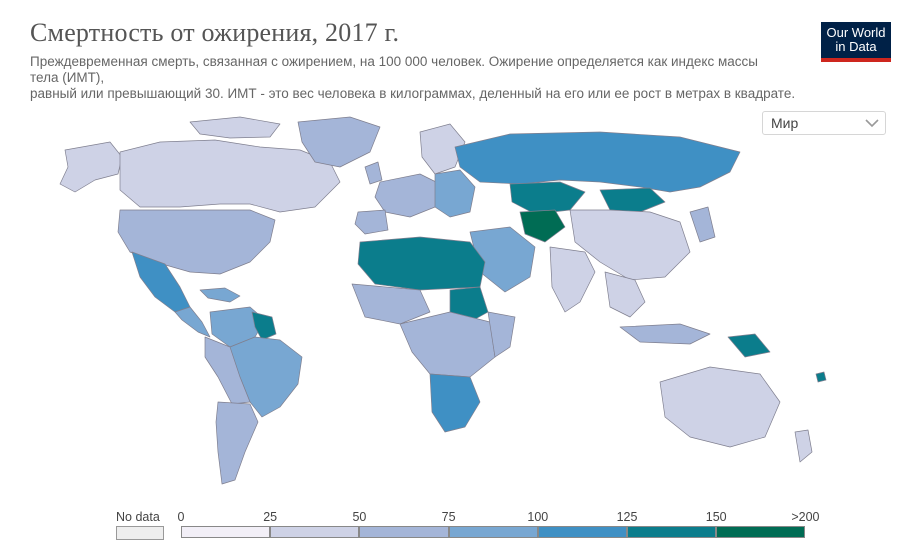  Describe the element at coordinates (140, 533) in the screenshot. I see `legend-no-data-swatch` at that location.